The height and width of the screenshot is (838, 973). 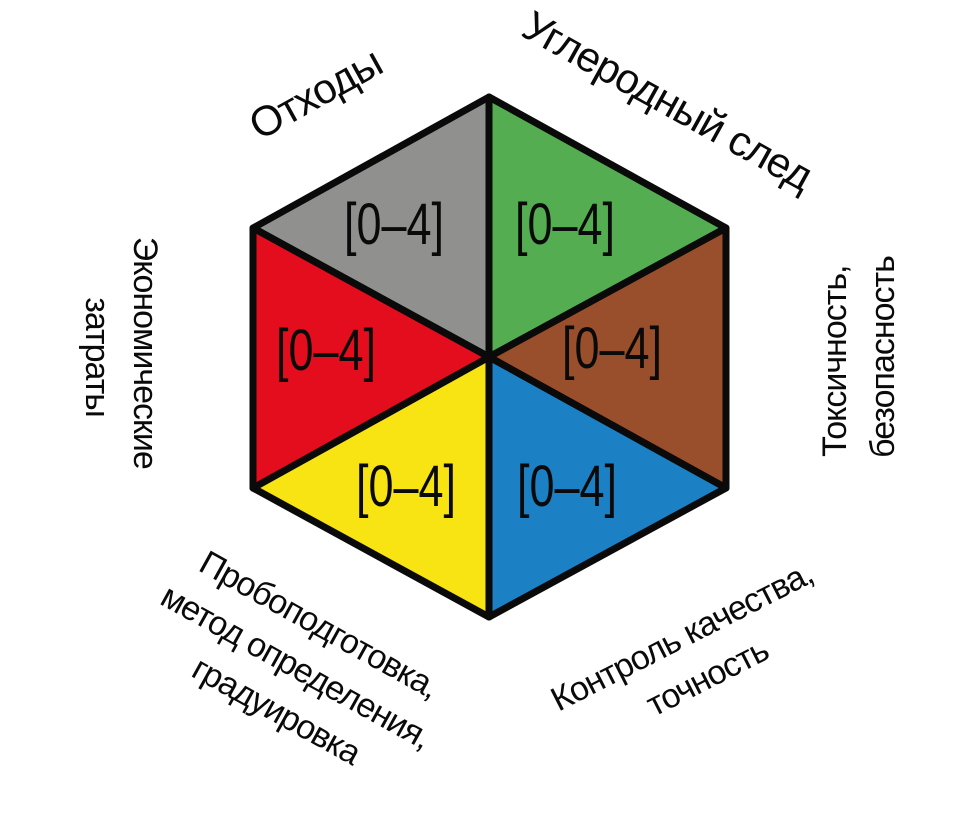 What do you see at coordinates (565, 224) in the screenshot?
I see `sector-carbon-footprint-score: [0–4]` at bounding box center [565, 224].